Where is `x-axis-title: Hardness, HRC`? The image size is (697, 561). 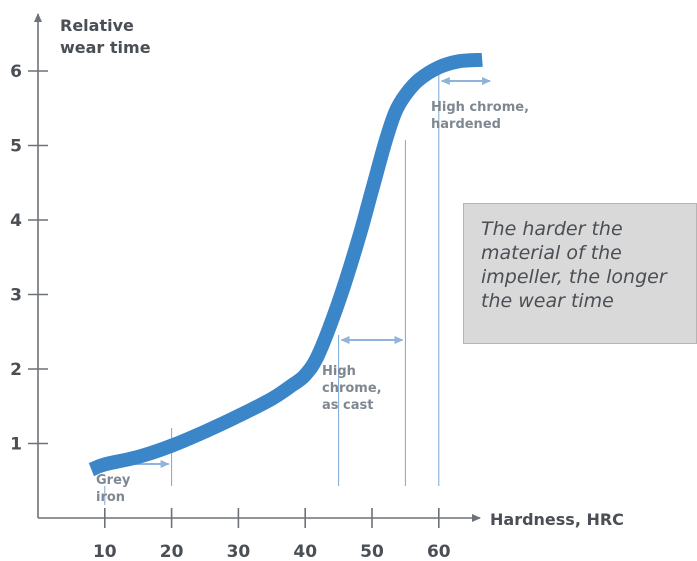
x-axis-title: Hardness, HRC is located at coordinates (557, 519).